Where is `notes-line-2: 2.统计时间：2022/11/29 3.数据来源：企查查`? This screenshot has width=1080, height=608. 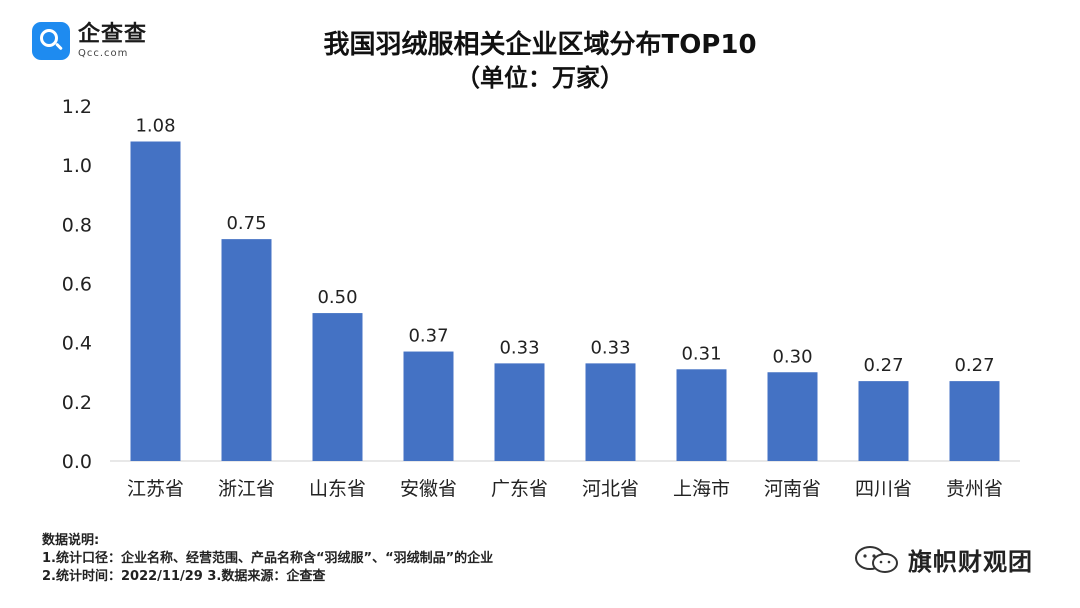 notes-line-2: 2.统计时间：2022/11/29 3.数据来源：企查查 is located at coordinates (184, 576).